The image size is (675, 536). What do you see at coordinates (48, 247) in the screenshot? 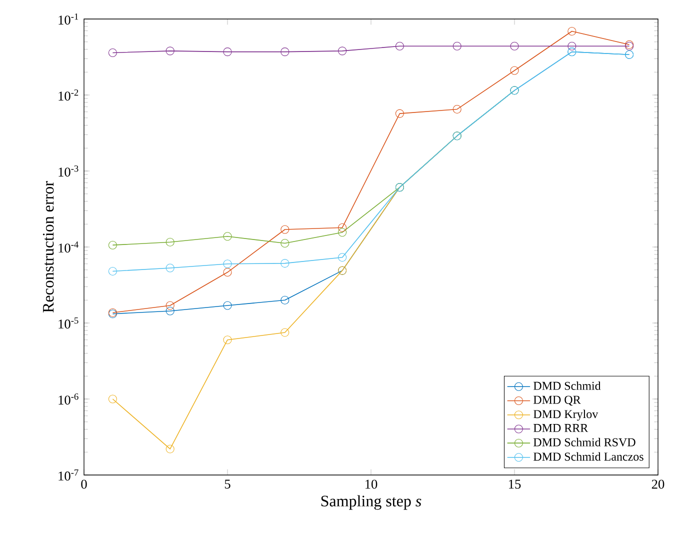
I see `y-axis-title: Reconstruction error` at bounding box center [48, 247].